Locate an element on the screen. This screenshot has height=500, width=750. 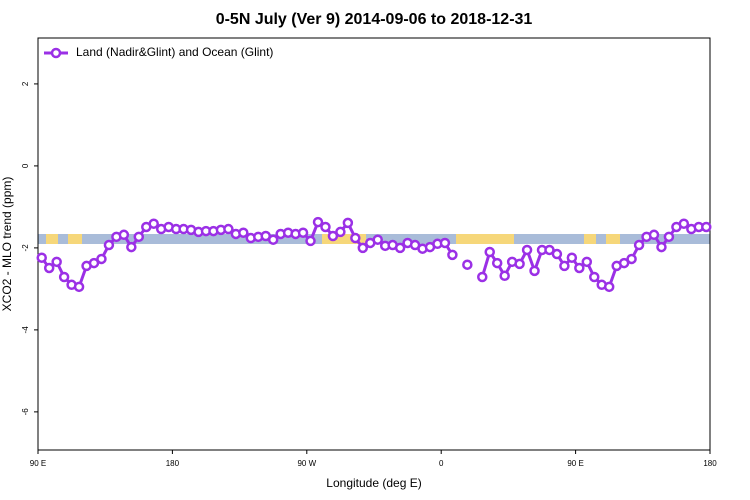
y-tick-label: 0 is located at coordinates (25, 165).